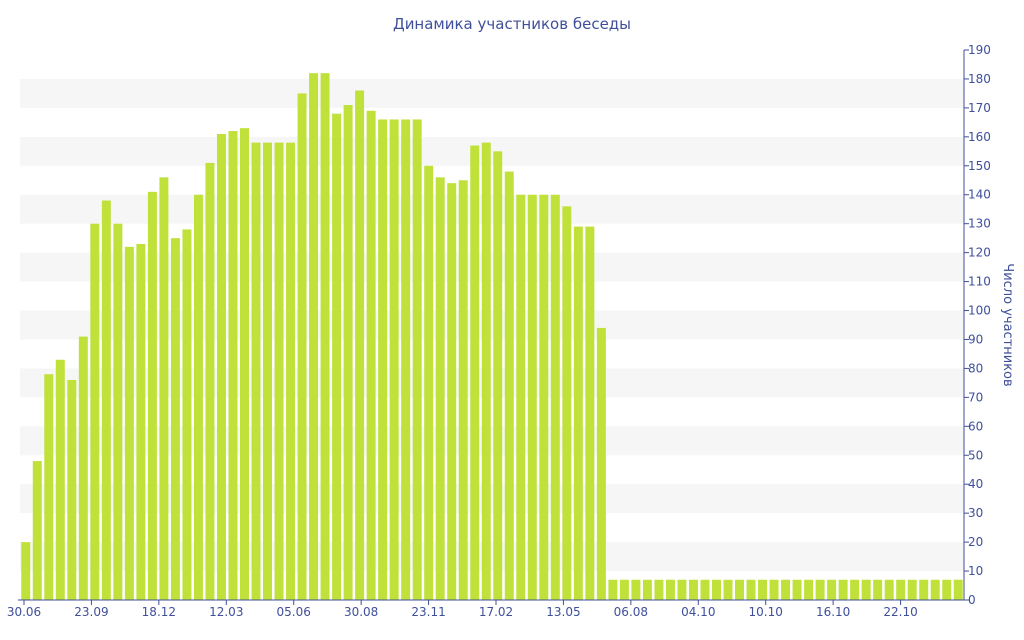  Describe the element at coordinates (972, 600) in the screenshot. I see `y-tick-label: 0` at that location.